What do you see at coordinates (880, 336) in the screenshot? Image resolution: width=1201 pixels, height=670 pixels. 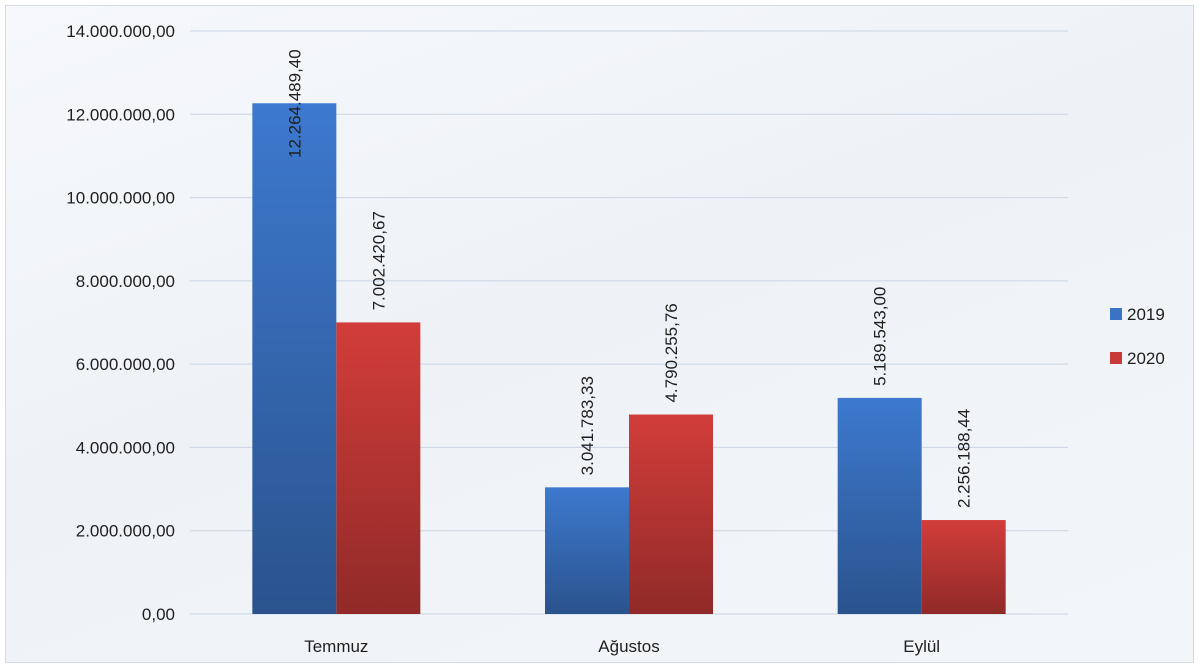 I see `data-label: 5.189.543,00` at bounding box center [880, 336].